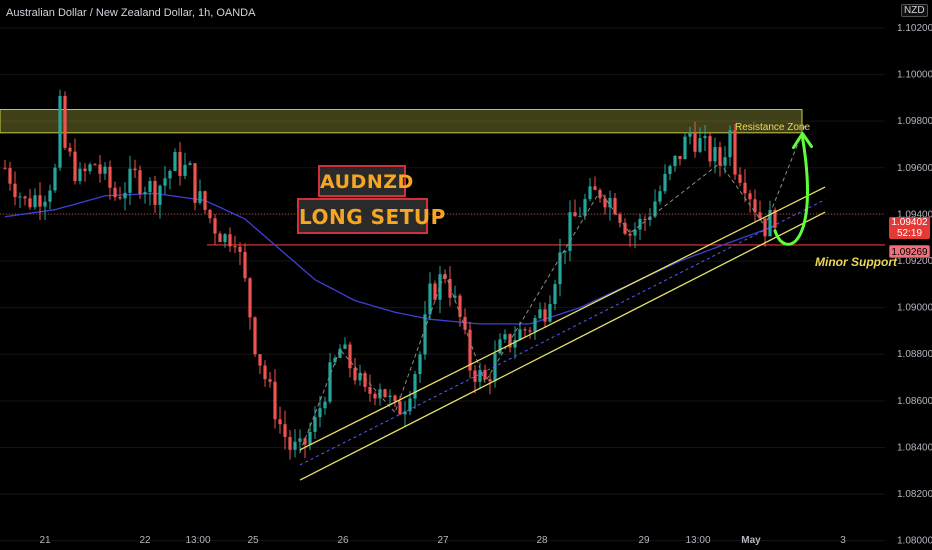 Image resolution: width=932 pixels, height=550 pixels. Describe the element at coordinates (145, 540) in the screenshot. I see `x-tick-label: 22` at that location.